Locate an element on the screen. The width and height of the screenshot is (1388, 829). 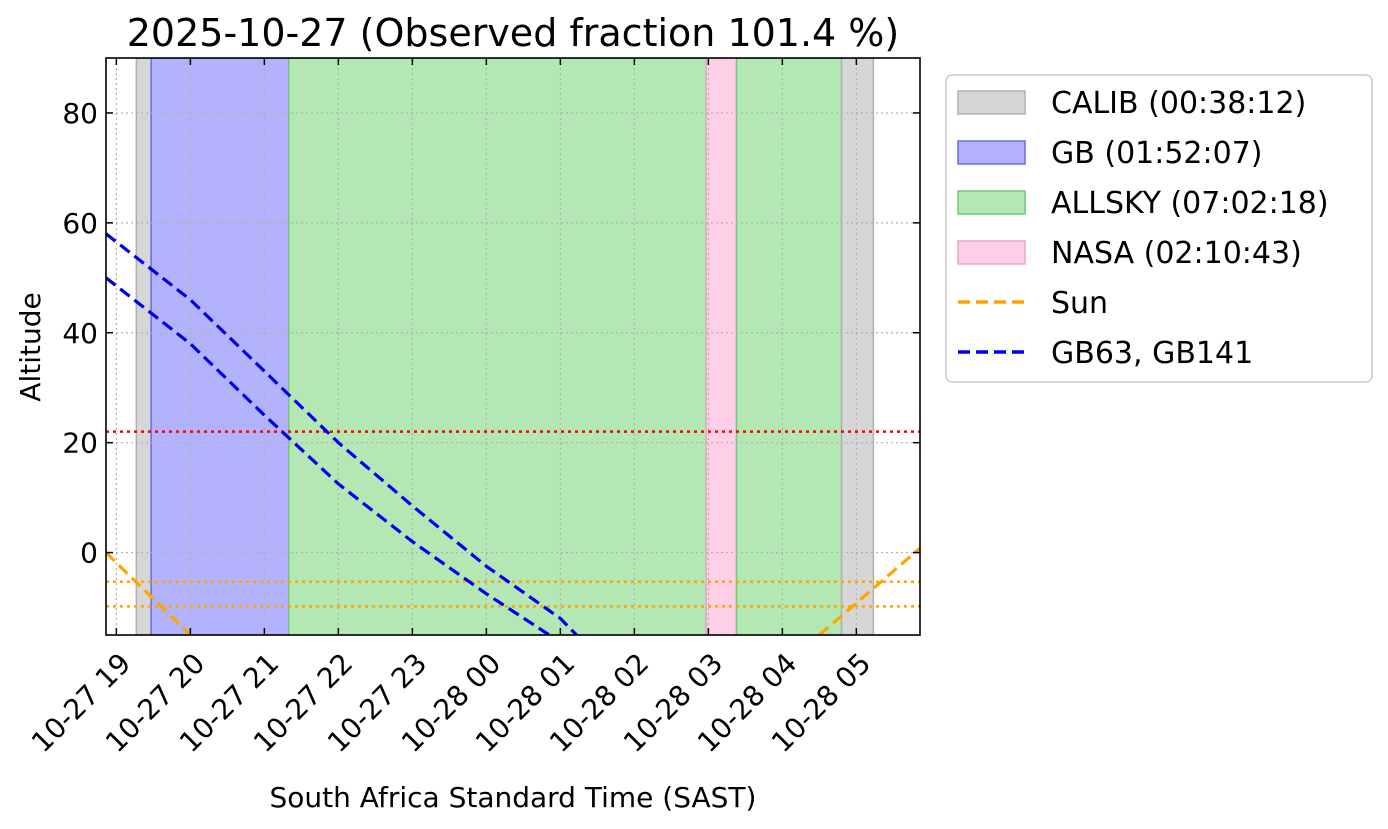
y-axis-label: Altitude is located at coordinates (30, 346).